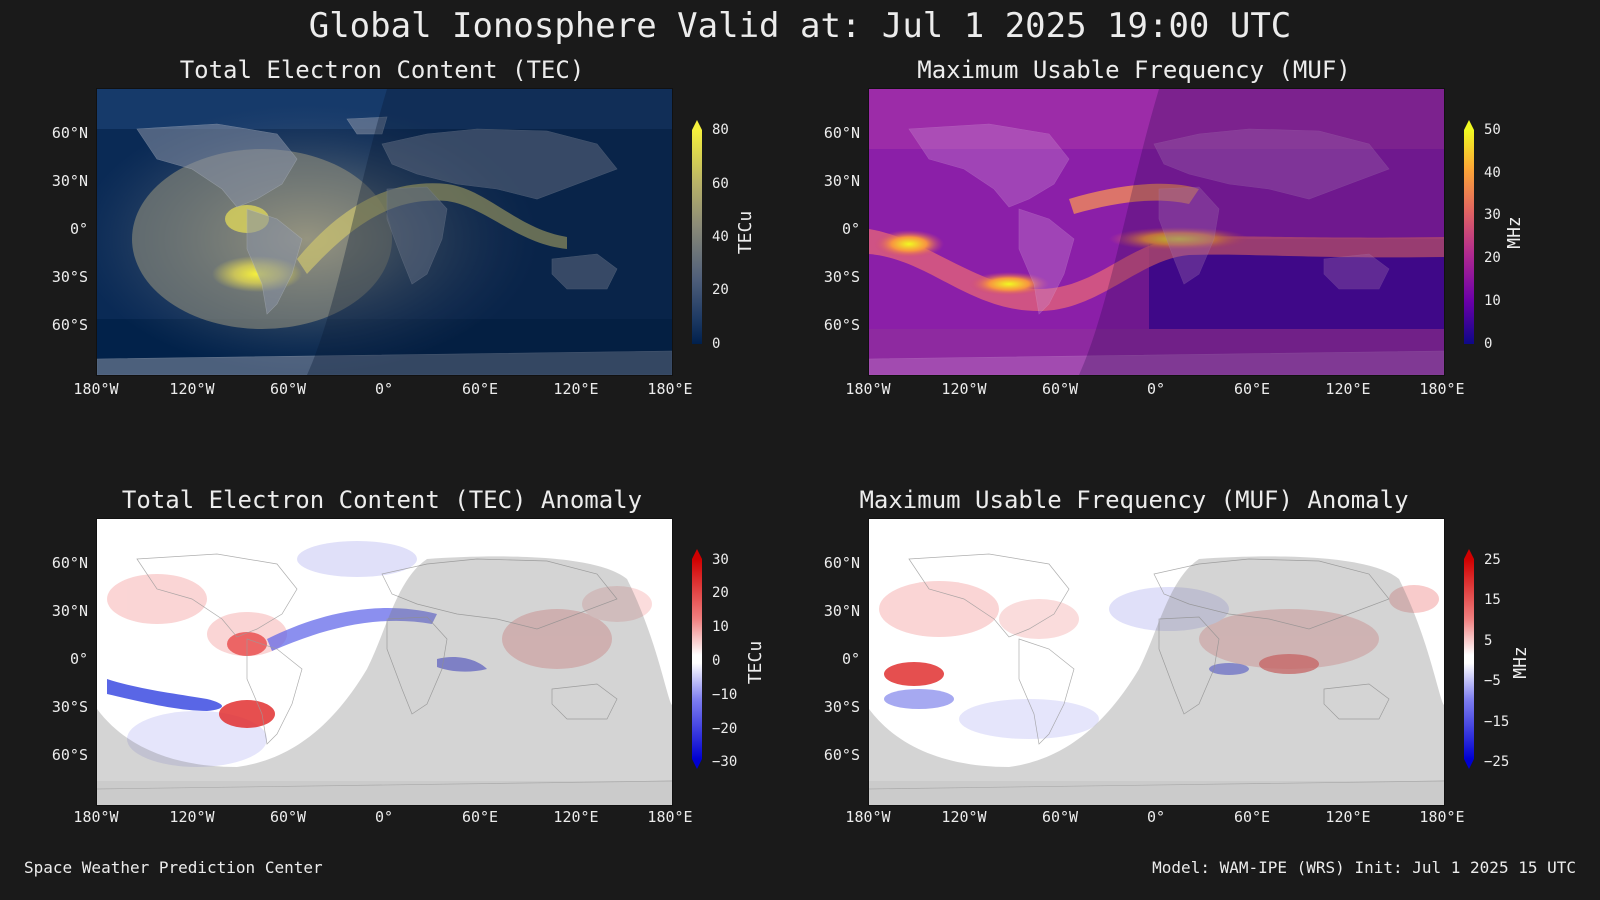 The height and width of the screenshot is (900, 1600). What do you see at coordinates (1492, 600) in the screenshot?
I see `colorbar-tick: 15` at bounding box center [1492, 600].